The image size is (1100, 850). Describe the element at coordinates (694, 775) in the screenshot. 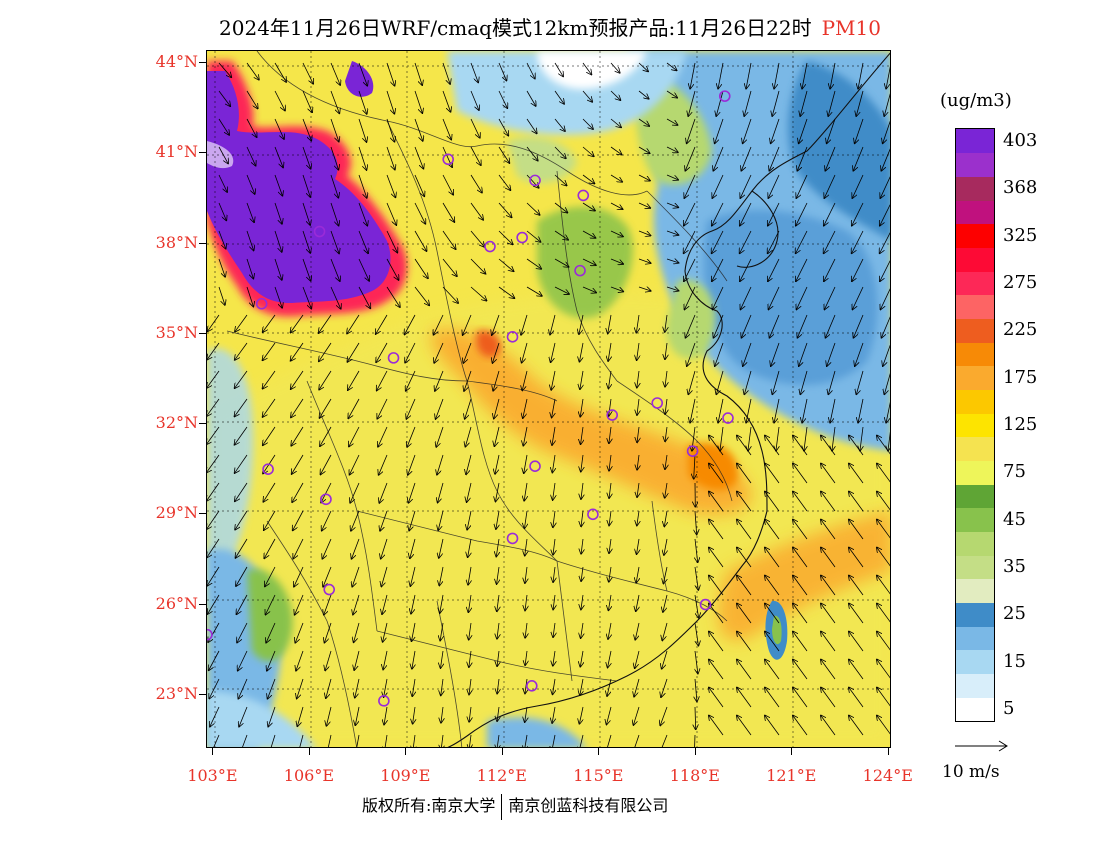

I see `lon-label: 118°E` at that location.